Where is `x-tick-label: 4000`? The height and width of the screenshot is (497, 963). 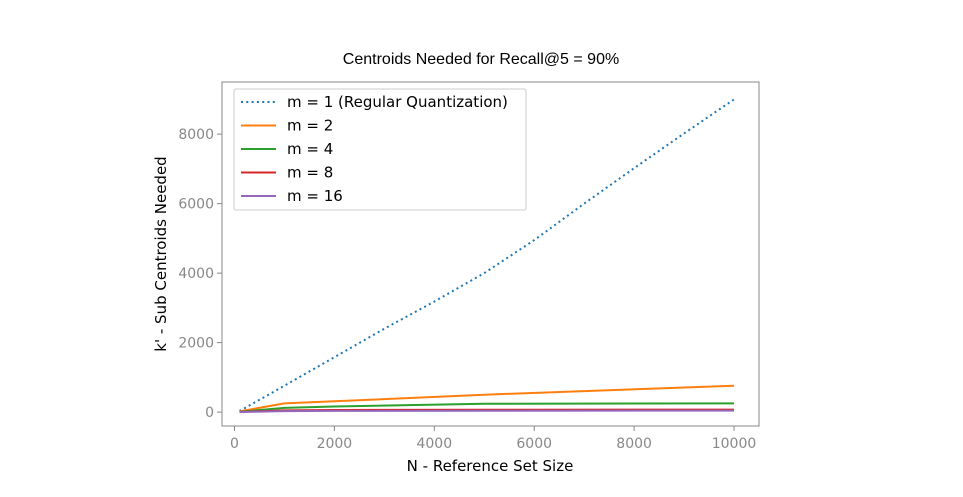
x-tick-label: 4000 is located at coordinates (434, 444).